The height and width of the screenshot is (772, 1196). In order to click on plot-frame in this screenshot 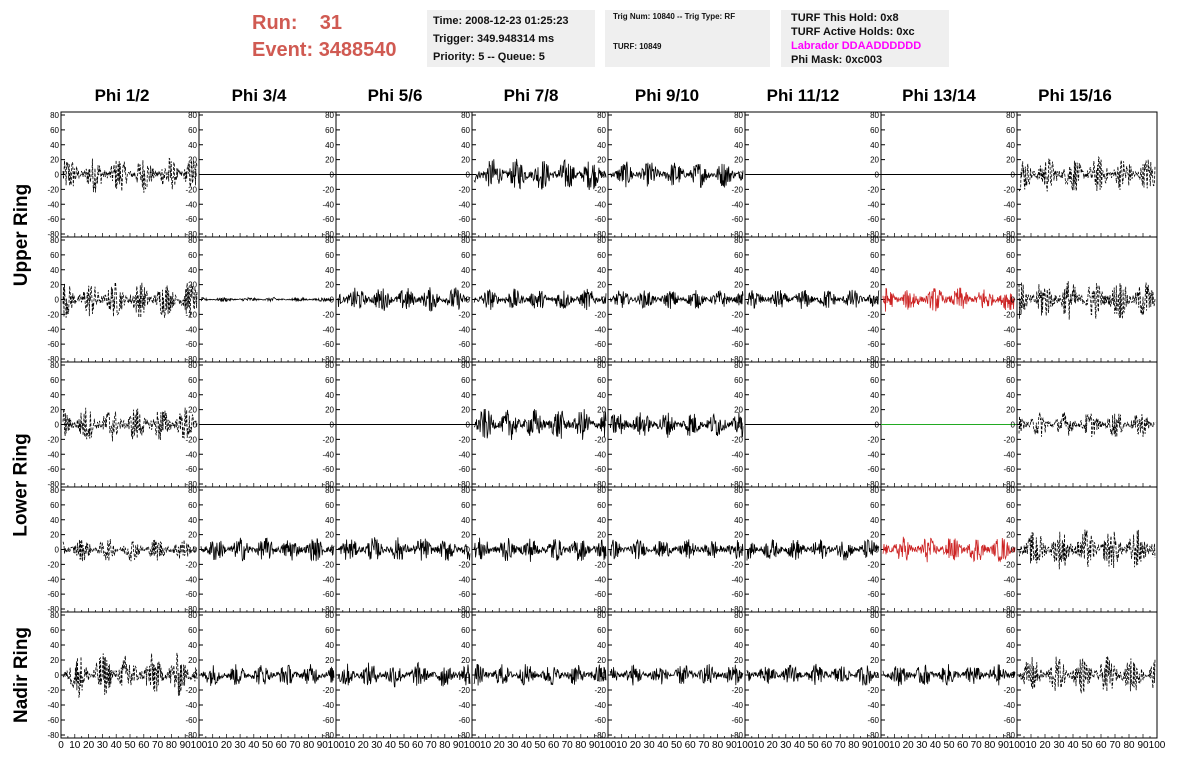, I will do `click(130, 549)`.